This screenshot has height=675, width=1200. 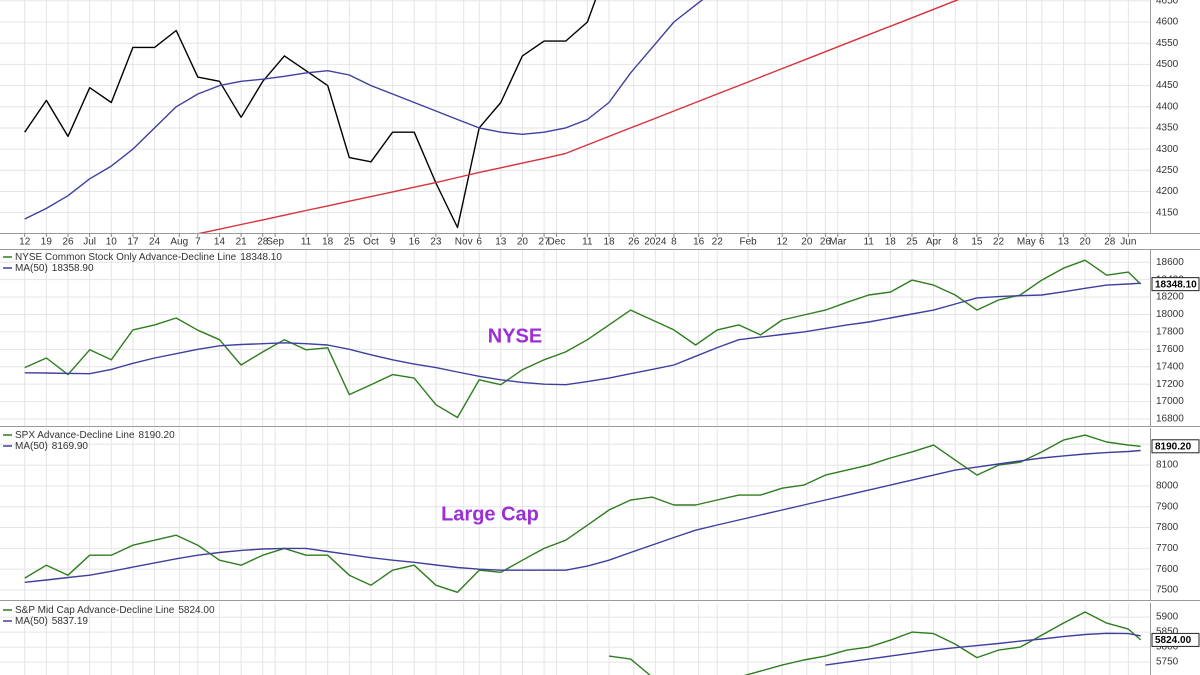 I want to click on y-tick-label: 7500, so click(x=1167, y=590).